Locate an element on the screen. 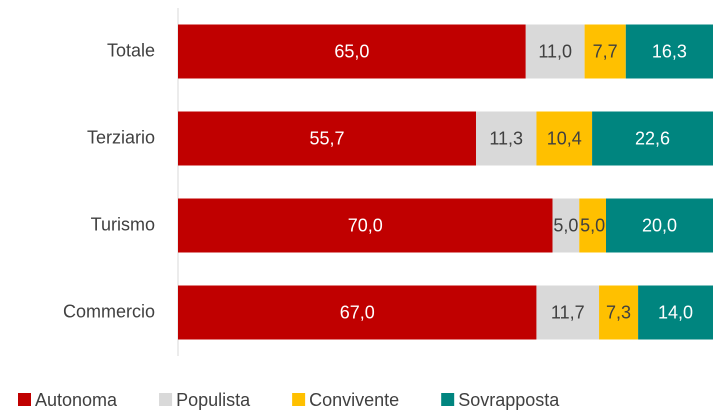 The height and width of the screenshot is (412, 717). data-label: 7,7 is located at coordinates (605, 51).